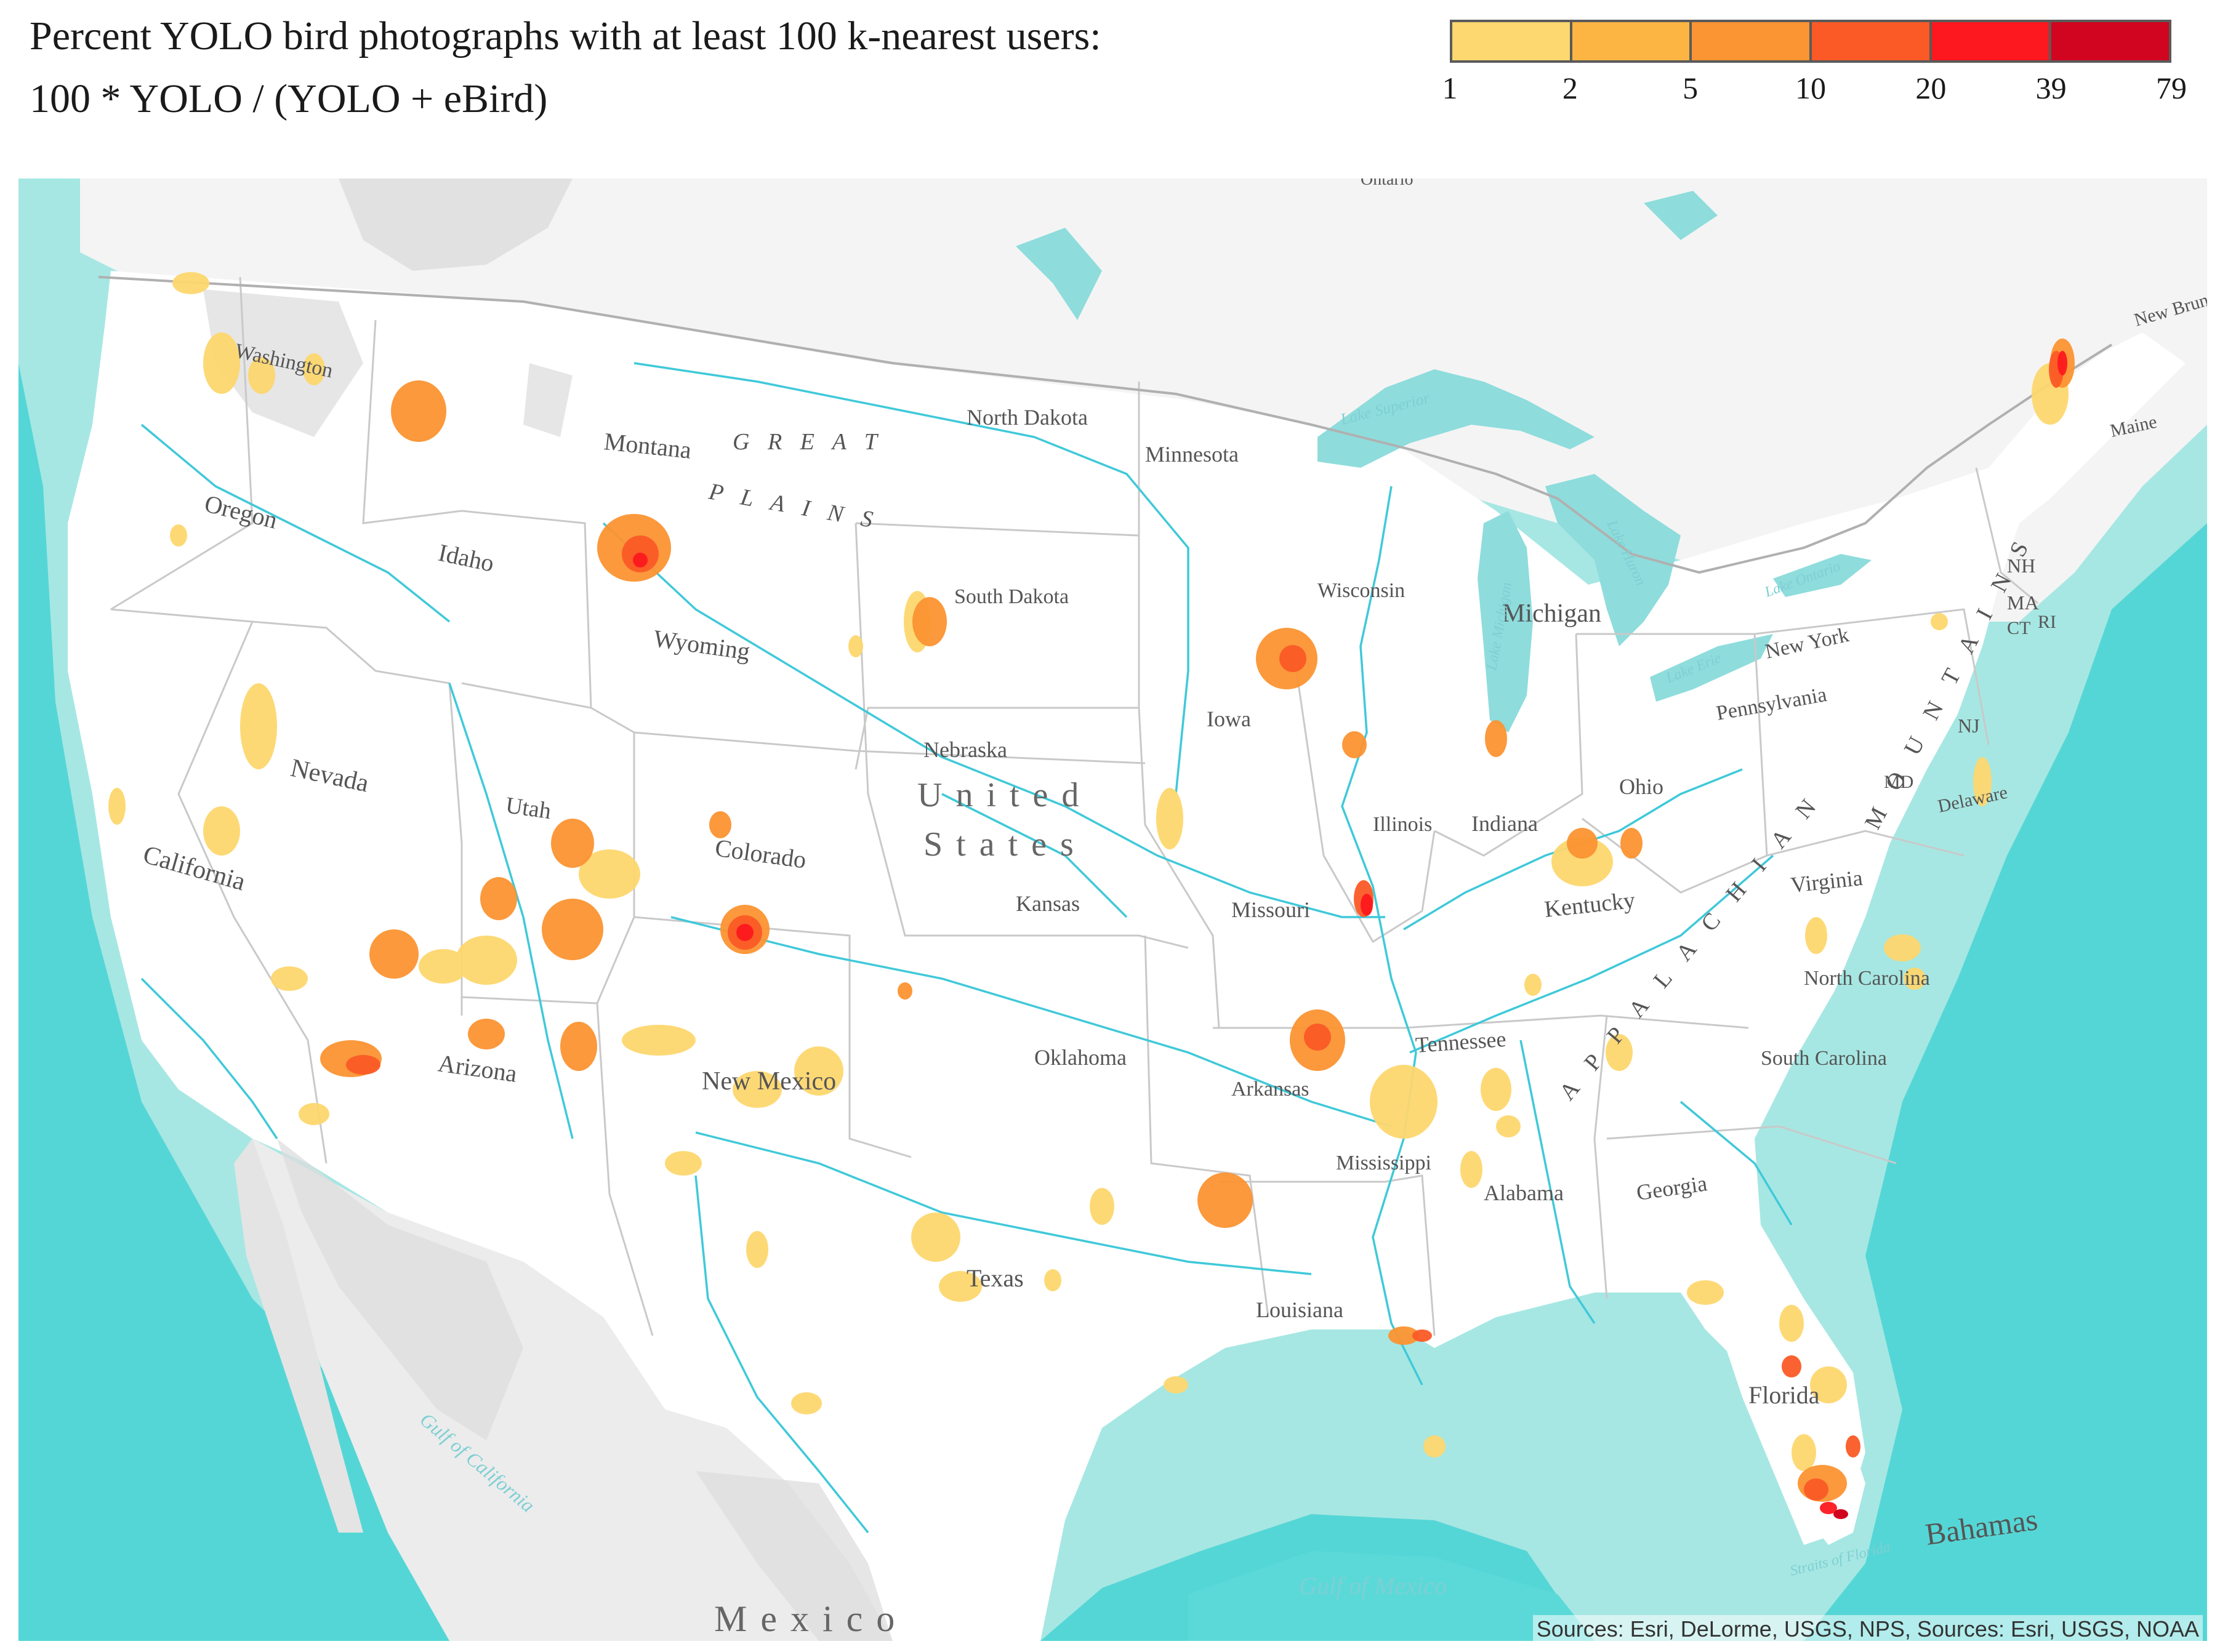  Describe the element at coordinates (769, 1081) in the screenshot. I see `state-label: New Mexico` at that location.